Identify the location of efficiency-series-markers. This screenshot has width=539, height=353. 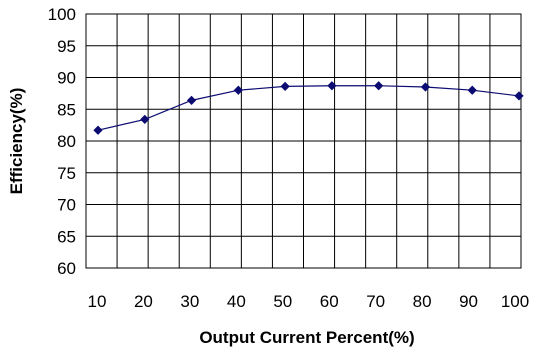
(308, 108).